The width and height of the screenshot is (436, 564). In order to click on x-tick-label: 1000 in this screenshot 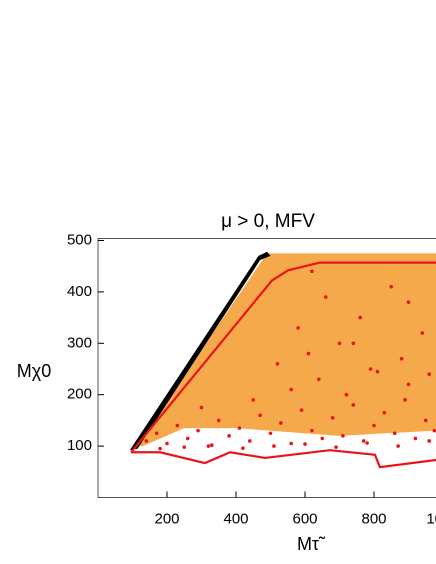, I will do `click(431, 518)`.